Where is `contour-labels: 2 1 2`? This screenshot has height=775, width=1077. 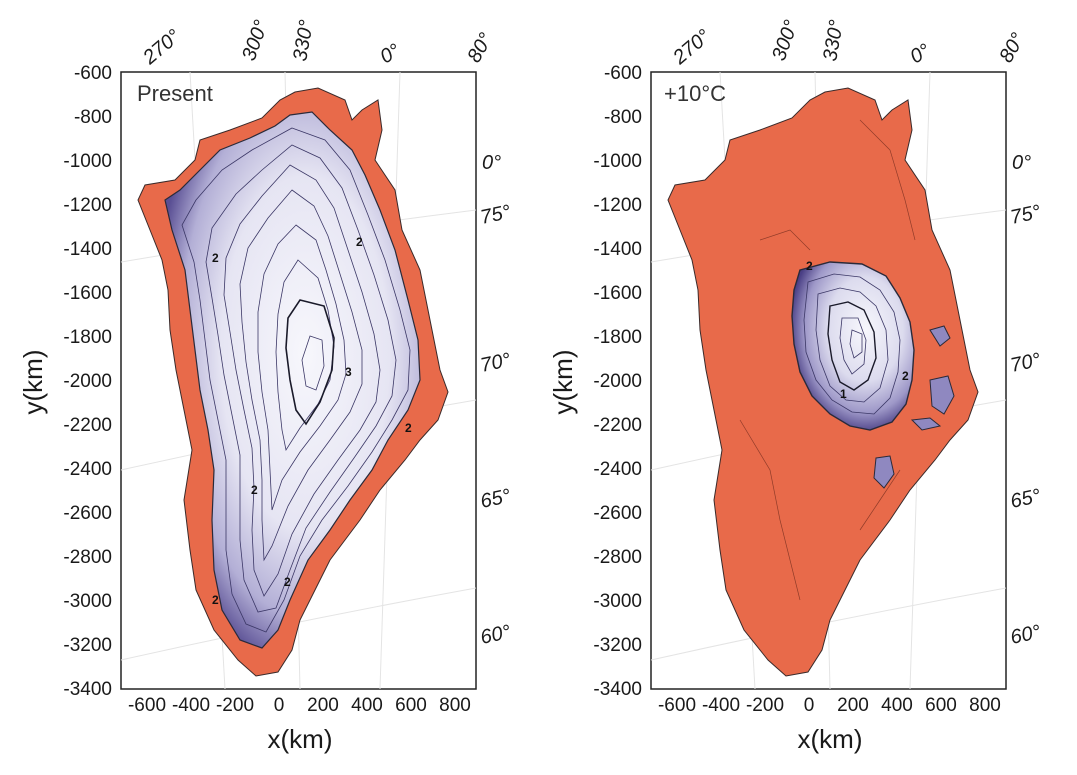
contour-labels: 2 1 2 is located at coordinates (857, 330).